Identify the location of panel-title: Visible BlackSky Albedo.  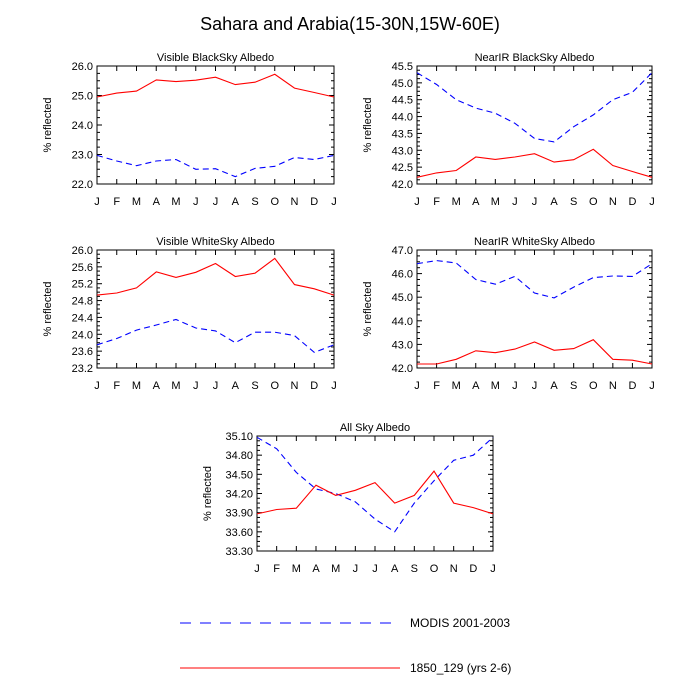
(215, 58).